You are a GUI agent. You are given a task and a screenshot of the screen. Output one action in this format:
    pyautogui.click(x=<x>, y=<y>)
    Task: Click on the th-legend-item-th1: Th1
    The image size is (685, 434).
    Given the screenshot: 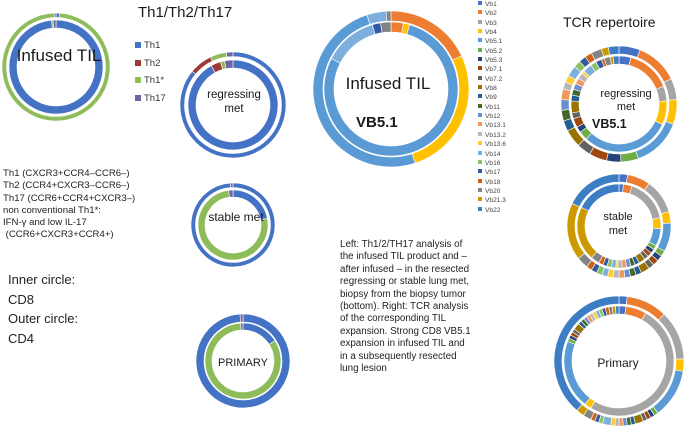 What is the action you would take?
    pyautogui.click(x=147, y=45)
    